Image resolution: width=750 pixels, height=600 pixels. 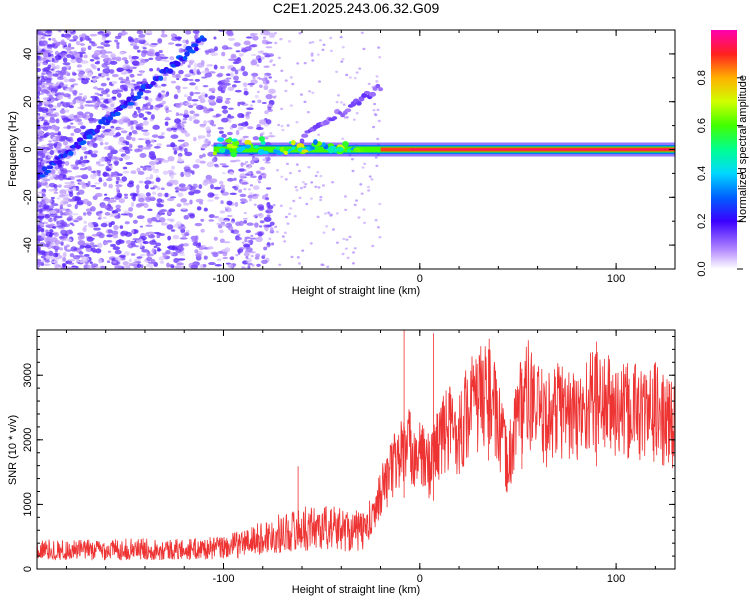 What do you see at coordinates (28, 197) in the screenshot?
I see `y-tick-label: -20` at bounding box center [28, 197].